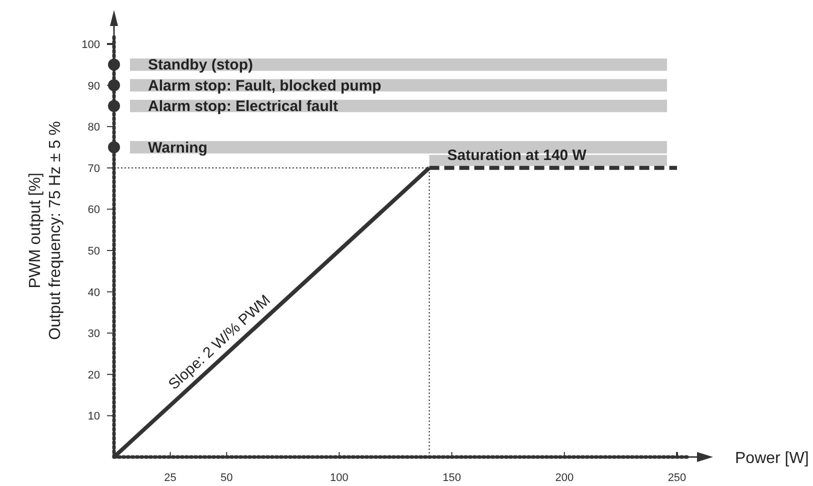 This screenshot has width=813, height=486. What do you see at coordinates (243, 106) in the screenshot?
I see `band-label: Alarm stop: Electrical fault` at bounding box center [243, 106].